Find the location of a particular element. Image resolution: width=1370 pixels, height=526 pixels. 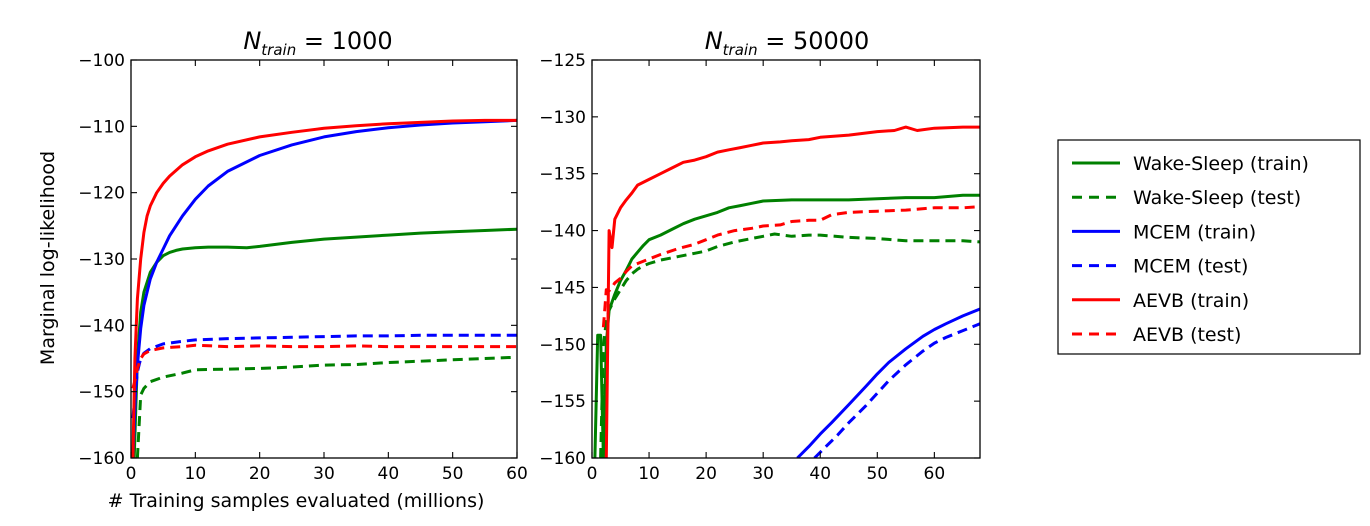

legend-label-wake-sleep-train: Wake-Sleep (train) is located at coordinates (1221, 164).